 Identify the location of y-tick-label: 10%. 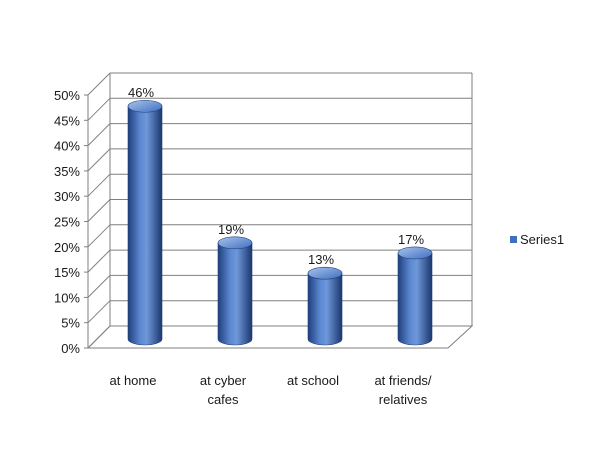
(67, 297).